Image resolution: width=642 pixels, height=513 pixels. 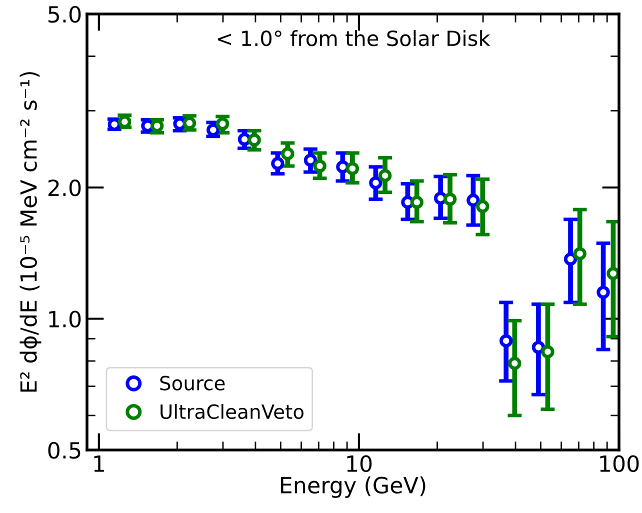 I want to click on y-axis-title: E² dϕ/dE (10⁻⁵ MeV cm⁻² s⁻¹), so click(x=31, y=232).